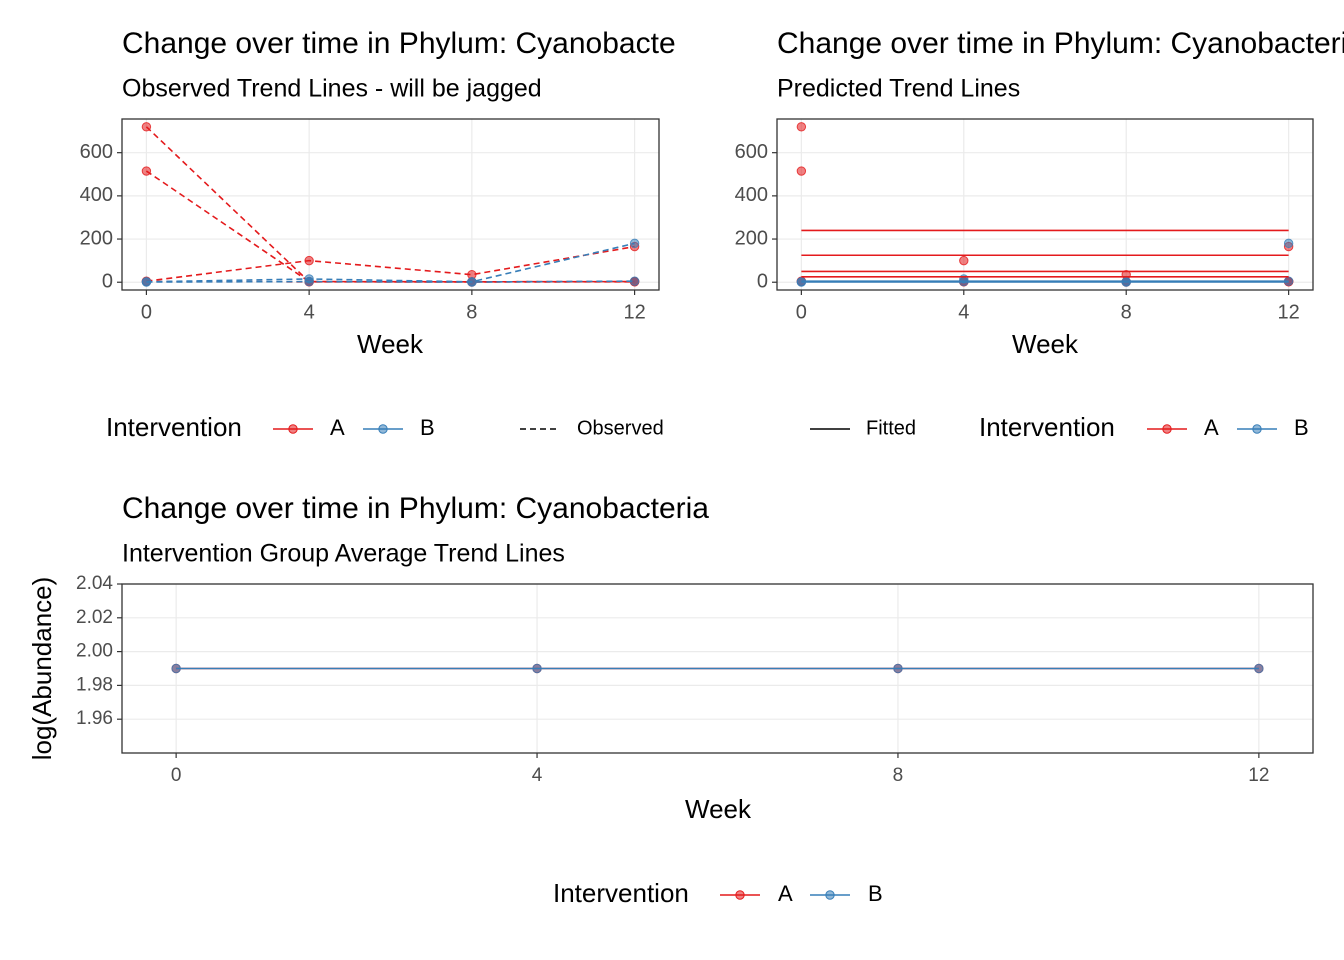  I want to click on chart-subtitle: Intervention Group Average Trend Lines, so click(343, 554).